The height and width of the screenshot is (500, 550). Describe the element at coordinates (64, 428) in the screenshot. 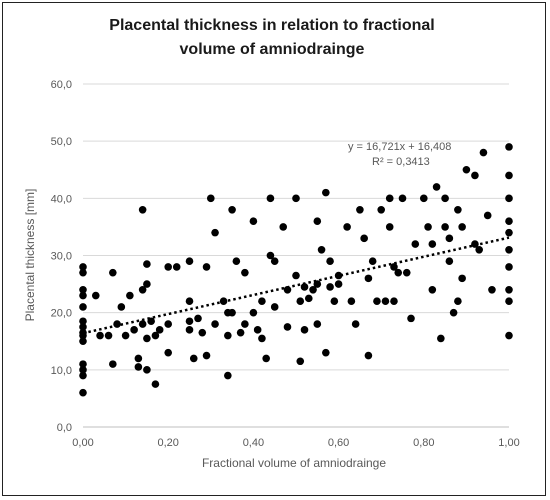

I see `y-tick-label: 0,0` at that location.